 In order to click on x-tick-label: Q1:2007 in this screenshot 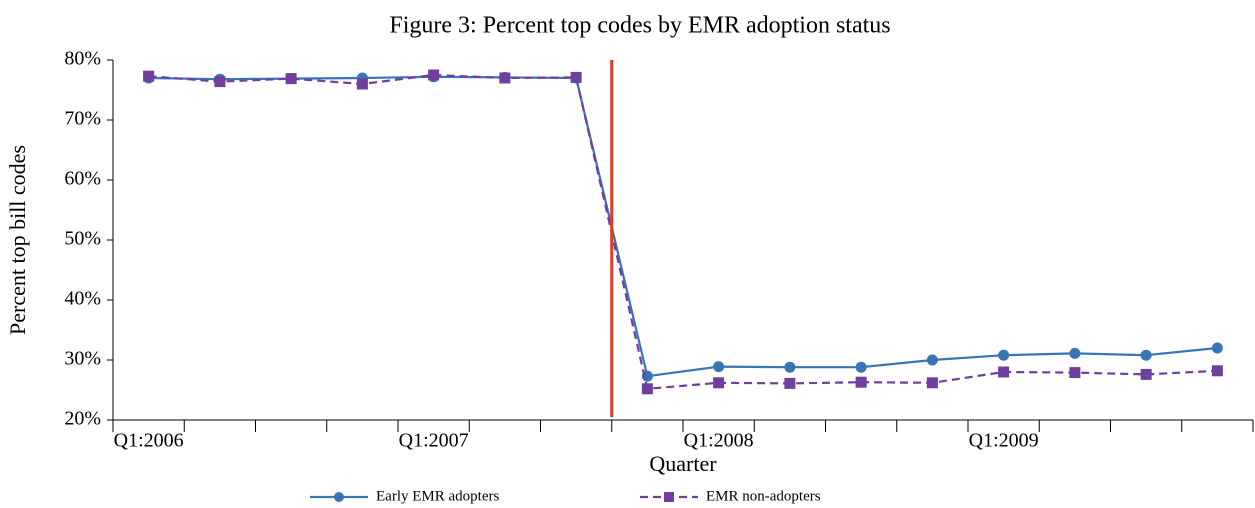, I will do `click(434, 441)`.